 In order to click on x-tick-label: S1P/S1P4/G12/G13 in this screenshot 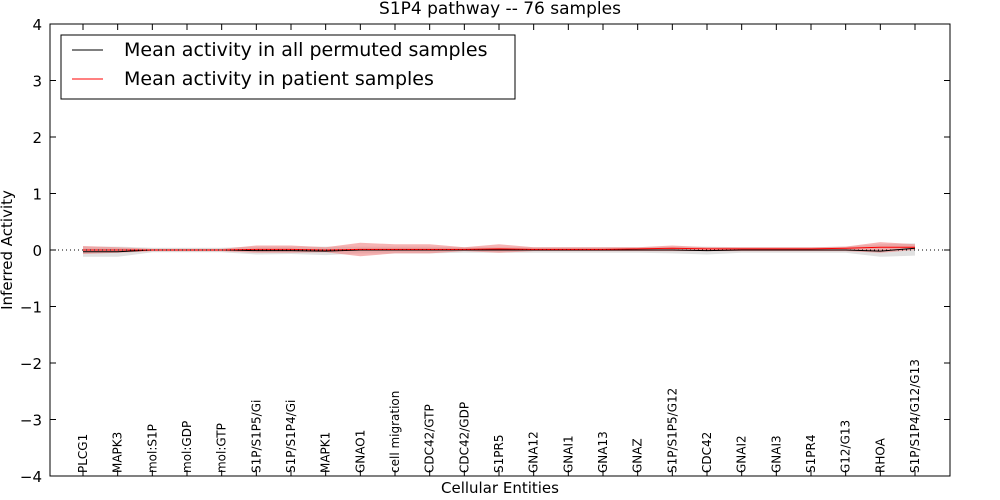, I will do `click(915, 416)`.